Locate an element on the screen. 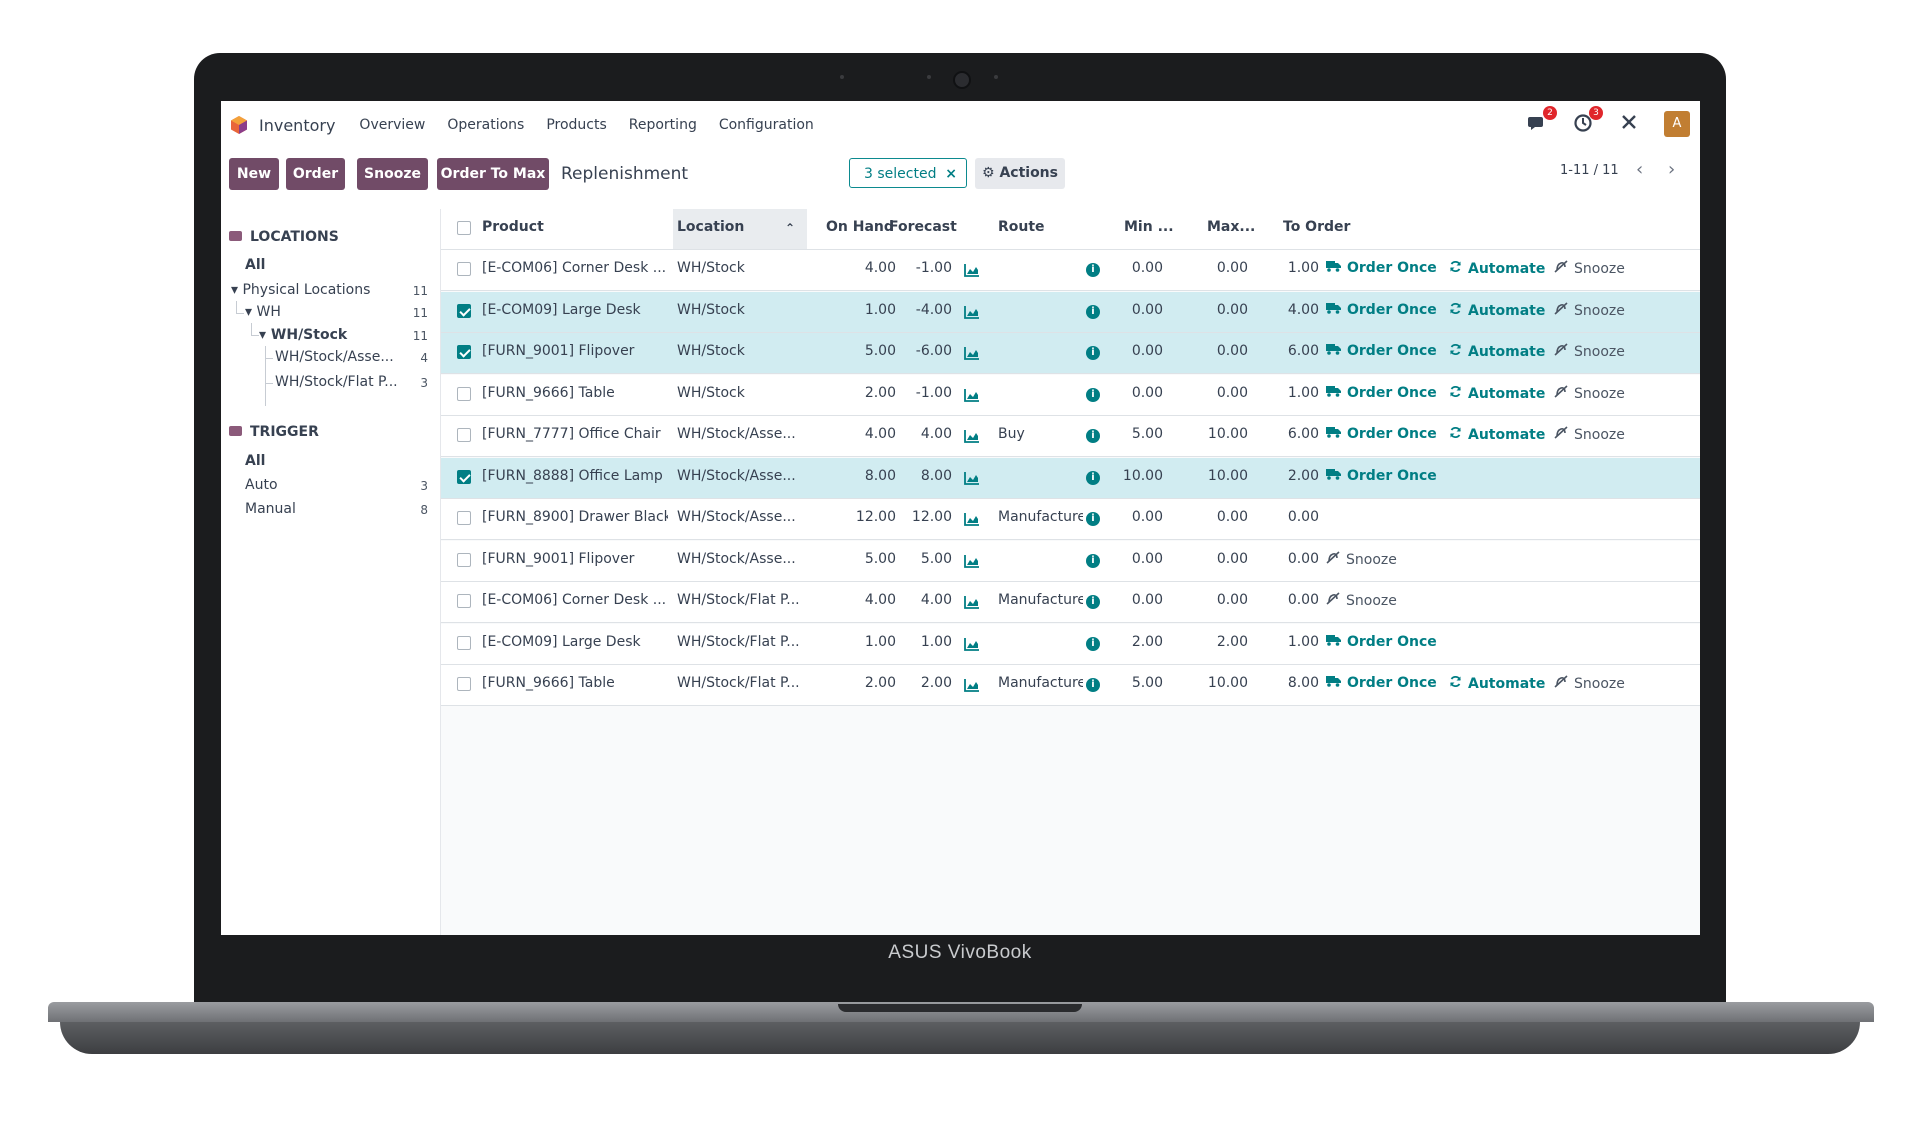  pager-value: 1-11 / 11 is located at coordinates (1589, 170).